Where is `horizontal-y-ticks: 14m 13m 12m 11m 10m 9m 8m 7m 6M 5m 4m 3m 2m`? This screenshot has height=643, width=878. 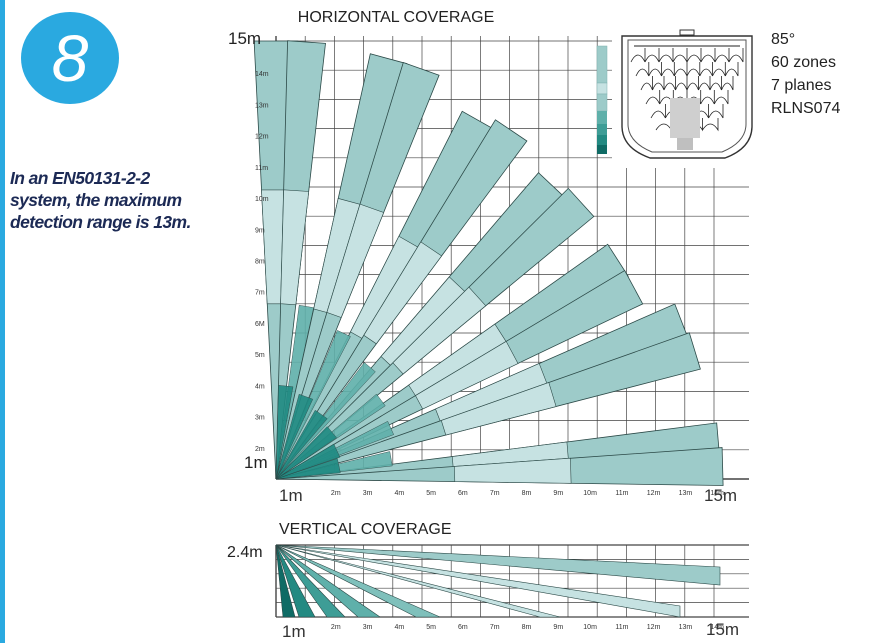
horizontal-y-ticks: 14m 13m 12m 11m 10m 9m 8m 7m 6M 5m 4m 3m 2m is located at coordinates (262, 262).